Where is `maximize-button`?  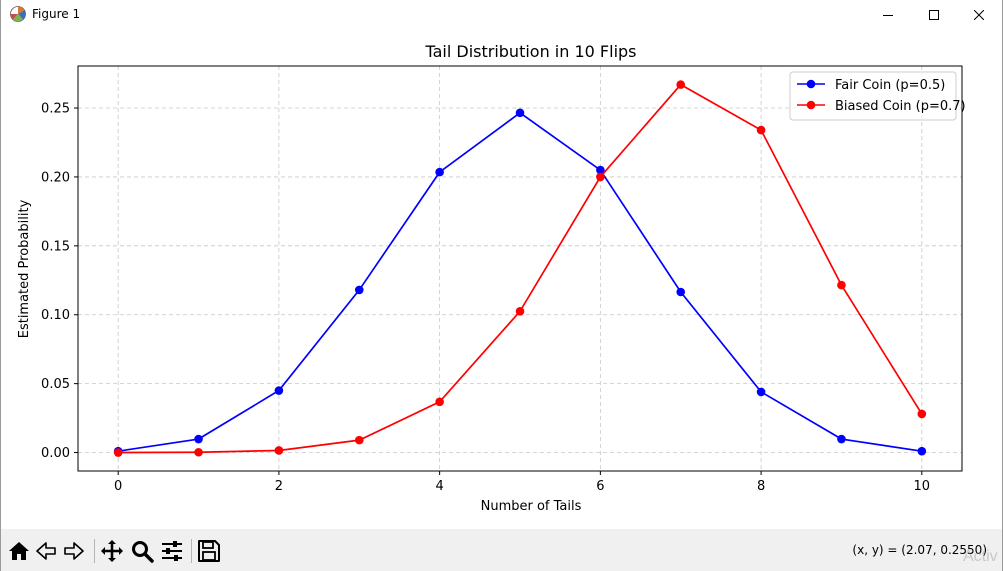 maximize-button is located at coordinates (934, 14).